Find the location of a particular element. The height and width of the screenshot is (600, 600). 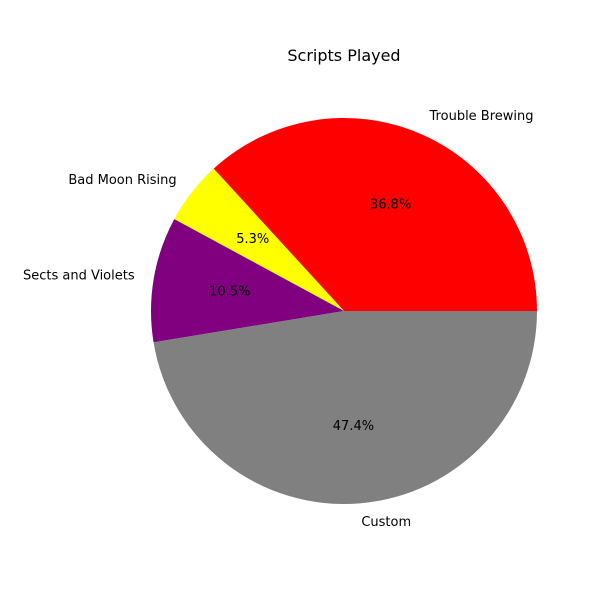

chart-title: Scripts Played is located at coordinates (343, 55).